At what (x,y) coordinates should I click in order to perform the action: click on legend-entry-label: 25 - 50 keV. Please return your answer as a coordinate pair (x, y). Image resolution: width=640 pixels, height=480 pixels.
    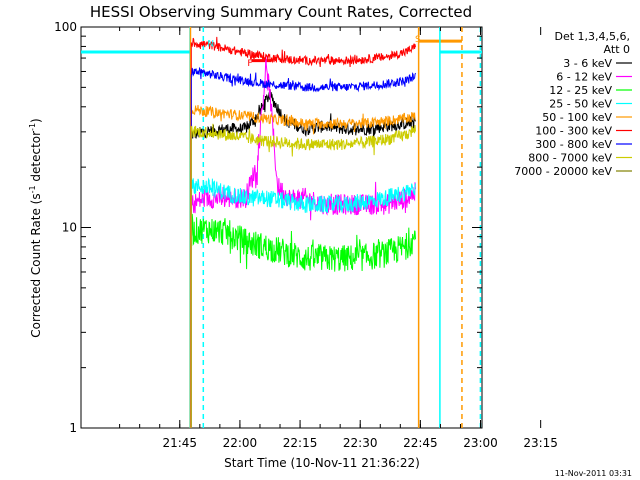
    Looking at the image, I should click on (580, 104).